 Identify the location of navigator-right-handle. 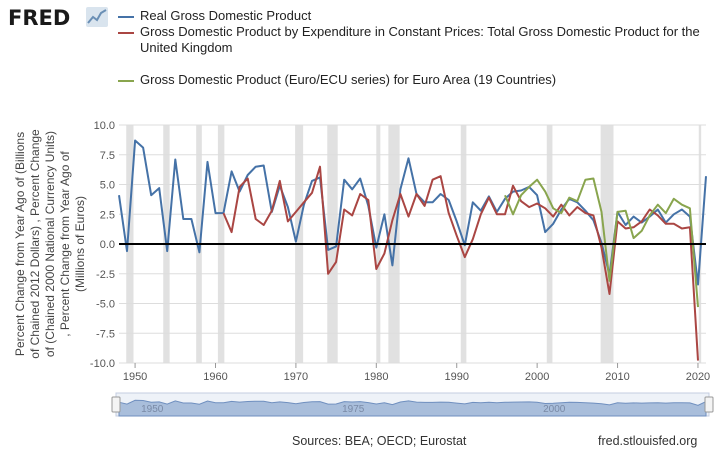
(709, 404).